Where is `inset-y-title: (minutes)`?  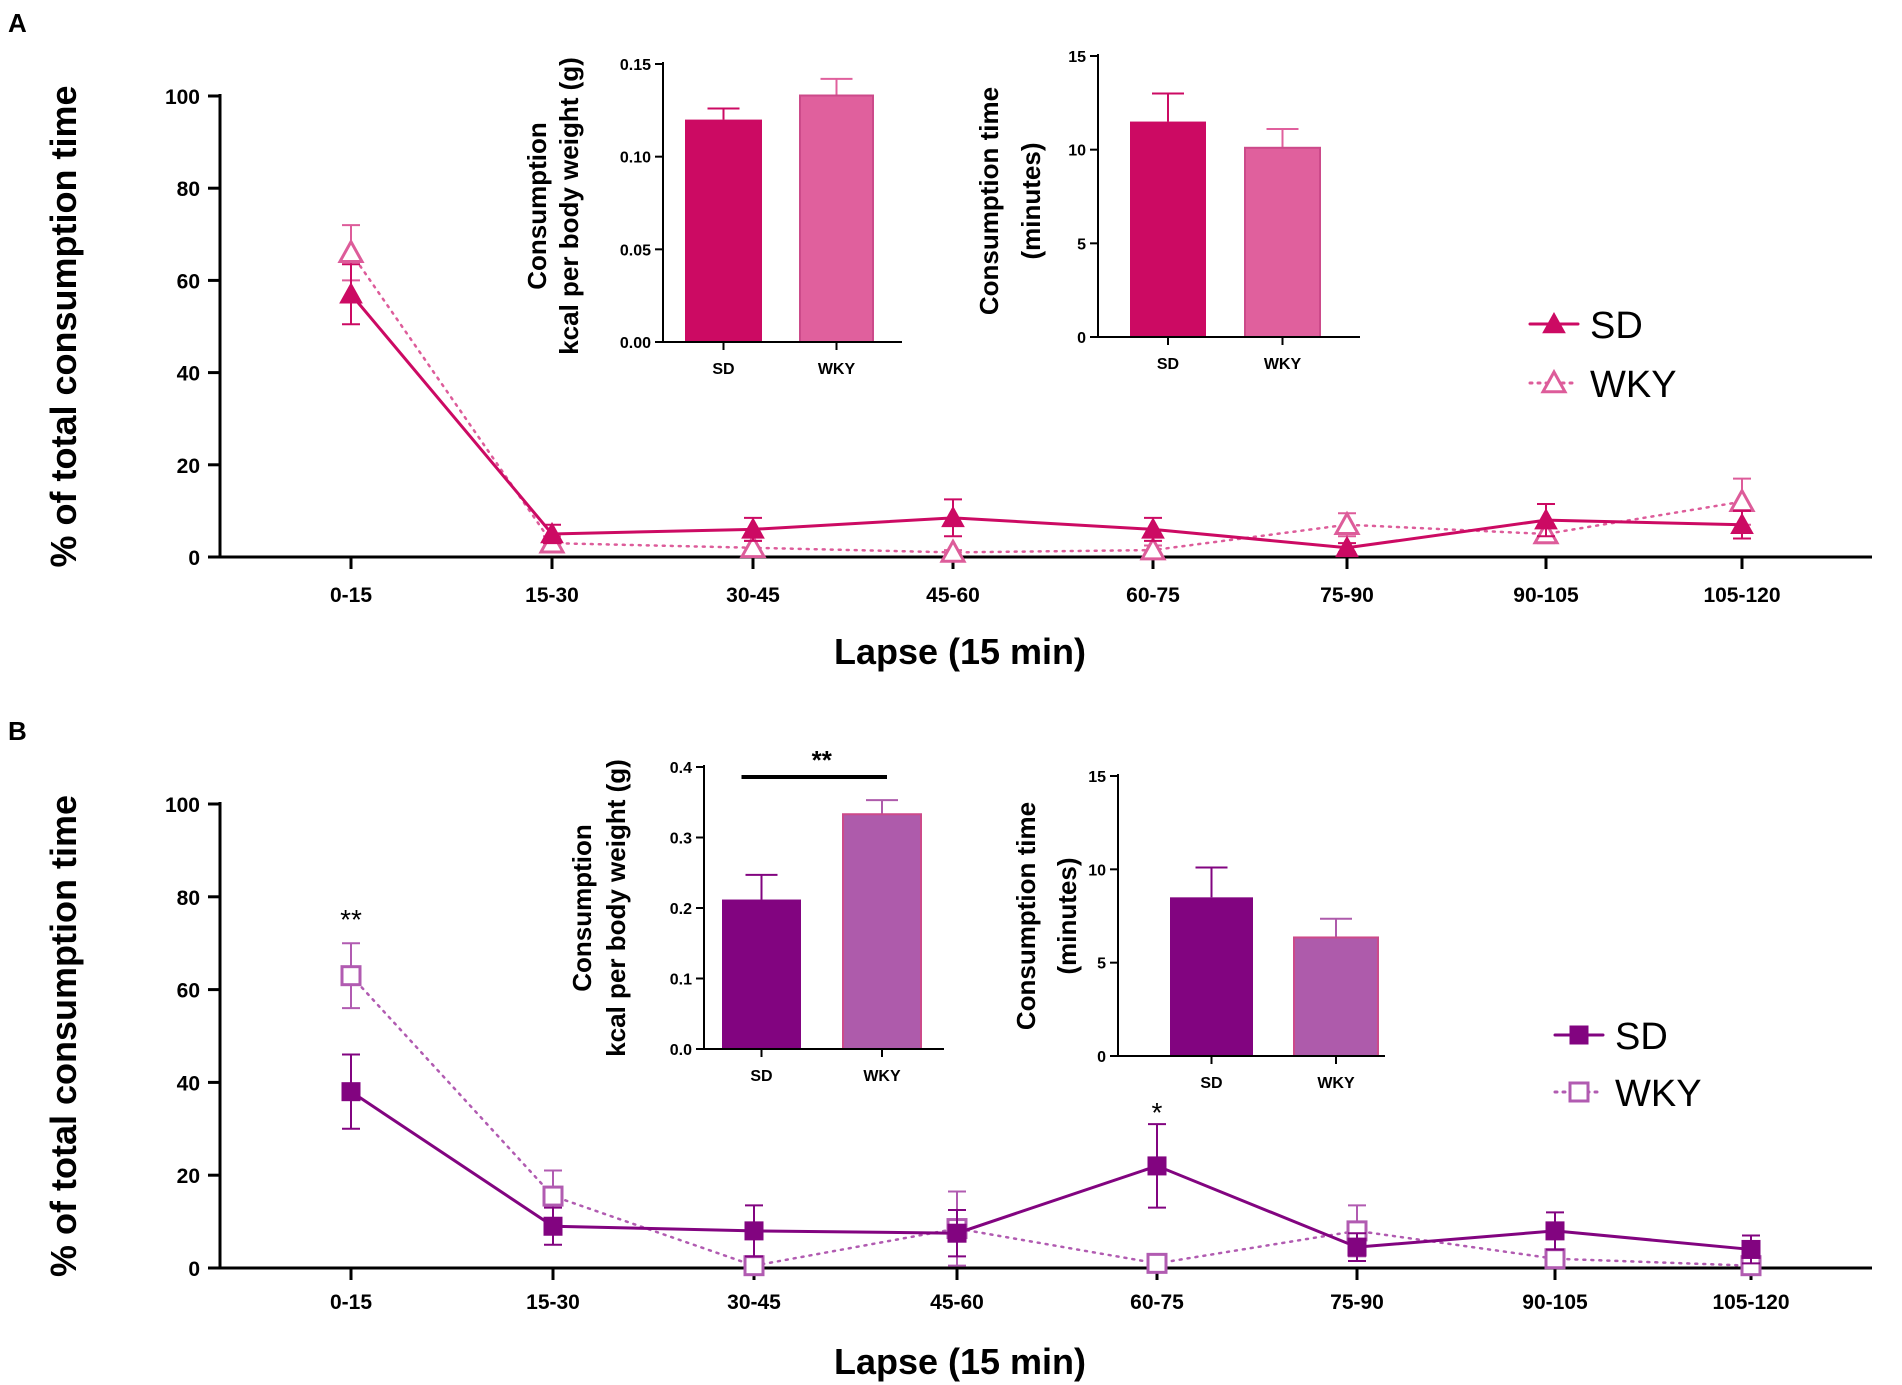
inset-y-title: (minutes) is located at coordinates (1067, 916).